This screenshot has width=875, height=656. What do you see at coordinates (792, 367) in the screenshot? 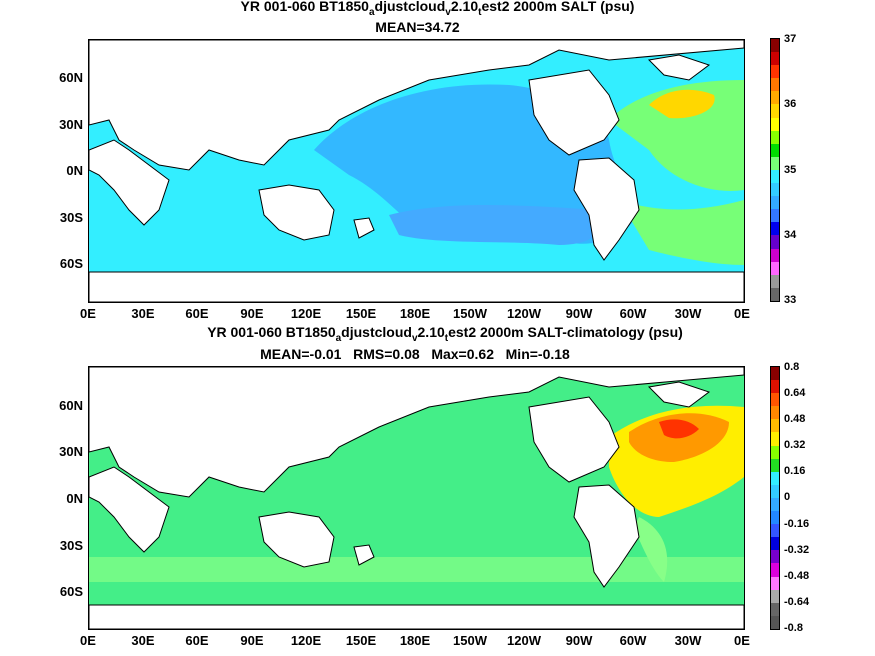
I see `bottom-cbar-label: 0.8` at bounding box center [792, 367].